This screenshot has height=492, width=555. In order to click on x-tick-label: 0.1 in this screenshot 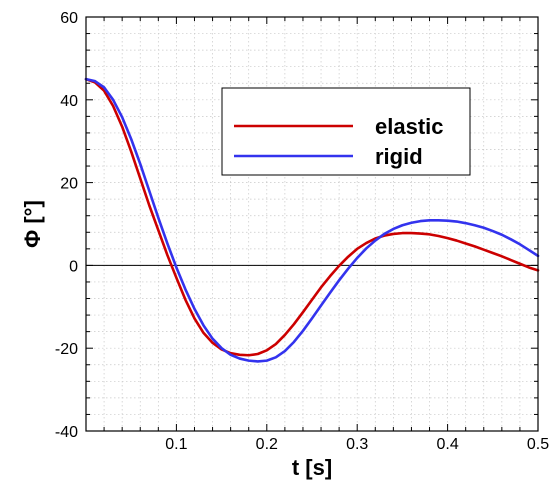, I will do `click(176, 444)`.